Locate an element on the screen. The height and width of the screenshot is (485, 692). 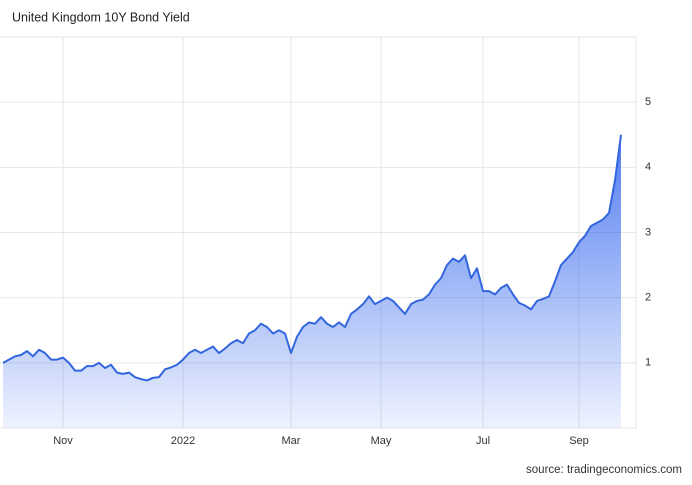
x-tick-label: Jul is located at coordinates (483, 441).